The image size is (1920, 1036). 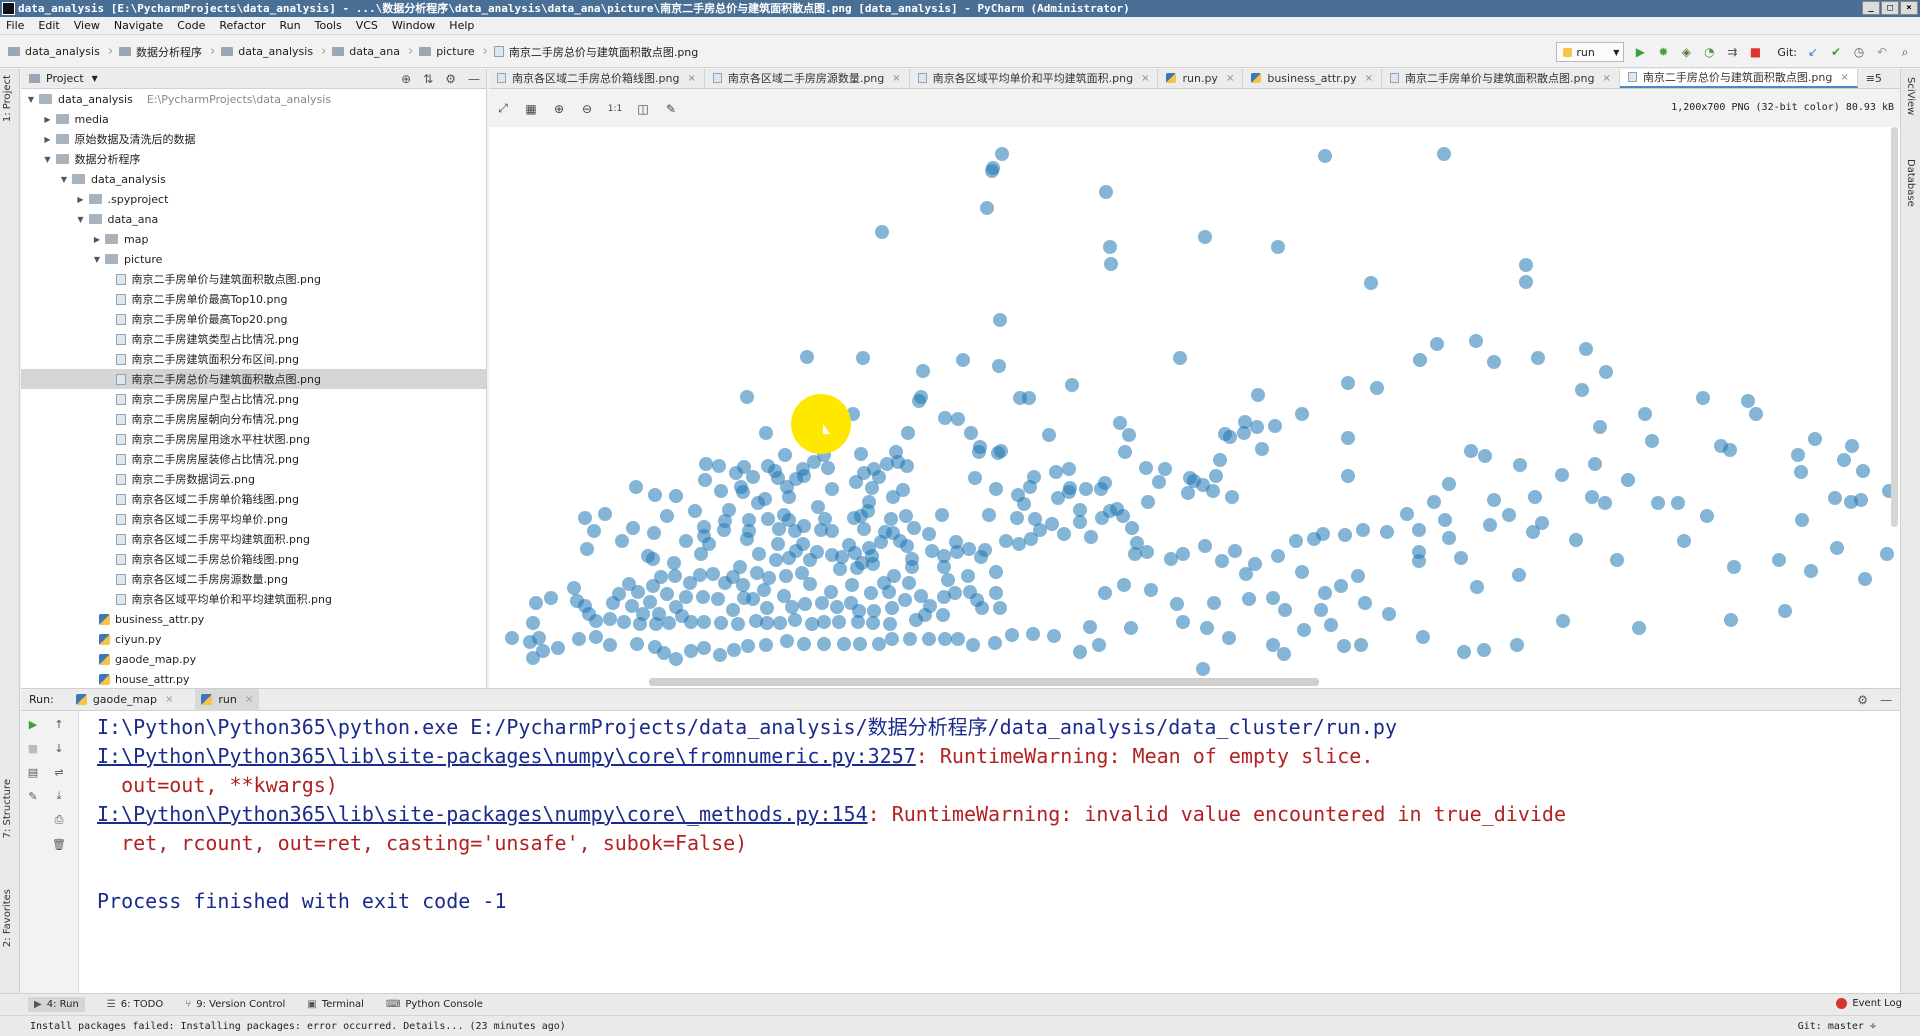 What do you see at coordinates (413, 25) in the screenshot?
I see `menu-window: Window` at bounding box center [413, 25].